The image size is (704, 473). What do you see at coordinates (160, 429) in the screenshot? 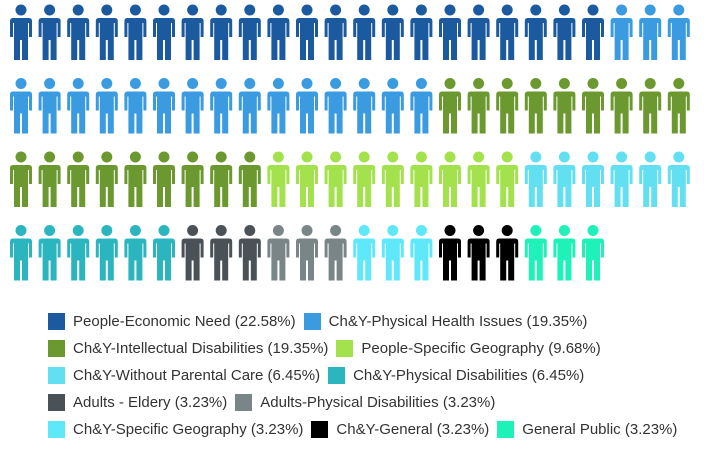
I see `legend-label: Ch&Y-Specific Geography` at bounding box center [160, 429].